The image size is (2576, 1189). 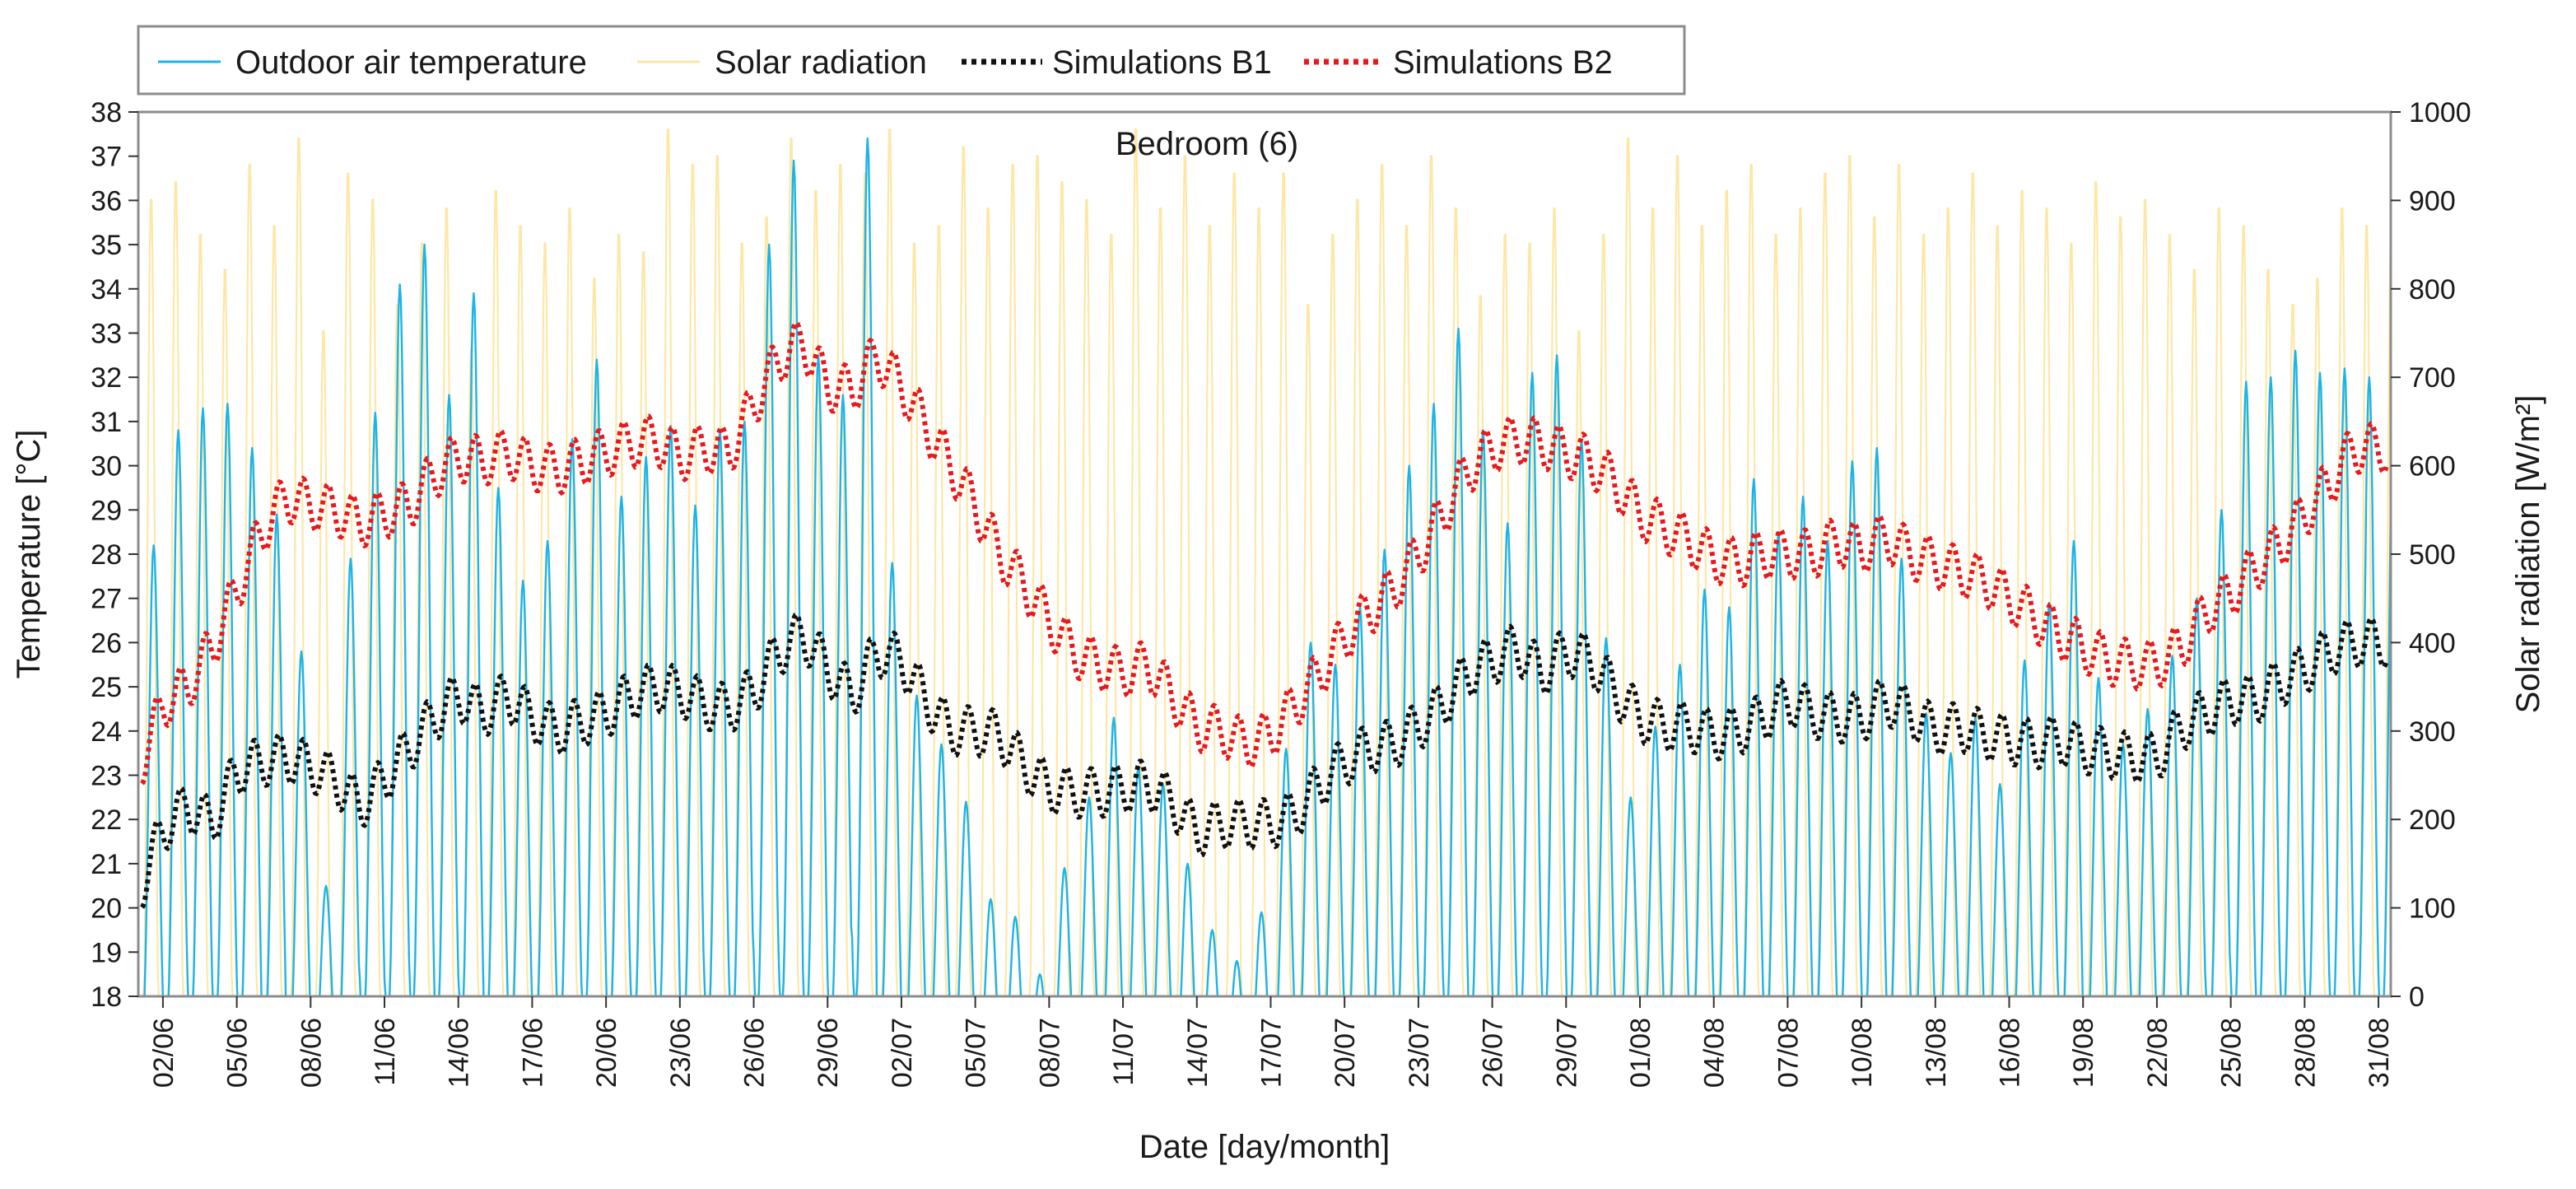 What do you see at coordinates (106, 732) in the screenshot?
I see `y-tick-label: 24` at bounding box center [106, 732].